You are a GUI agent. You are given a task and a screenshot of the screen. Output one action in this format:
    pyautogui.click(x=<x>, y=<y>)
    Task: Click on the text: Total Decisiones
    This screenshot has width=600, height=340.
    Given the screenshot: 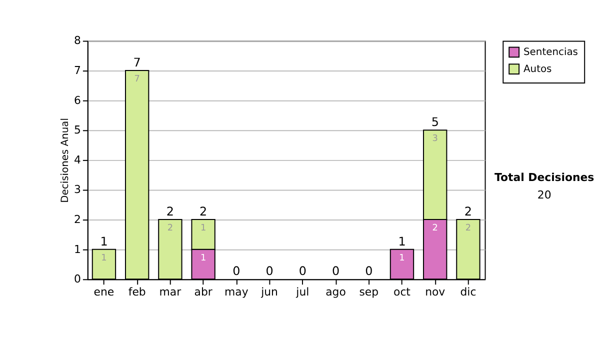 What is the action you would take?
    pyautogui.click(x=544, y=177)
    